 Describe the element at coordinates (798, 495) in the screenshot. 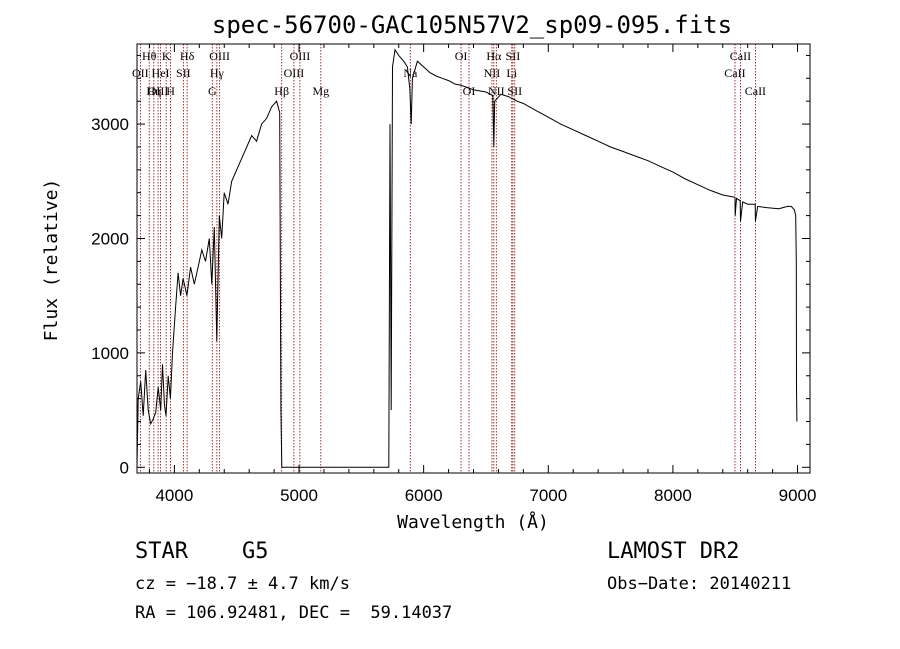

I see `x-tick-label: 9000` at that location.